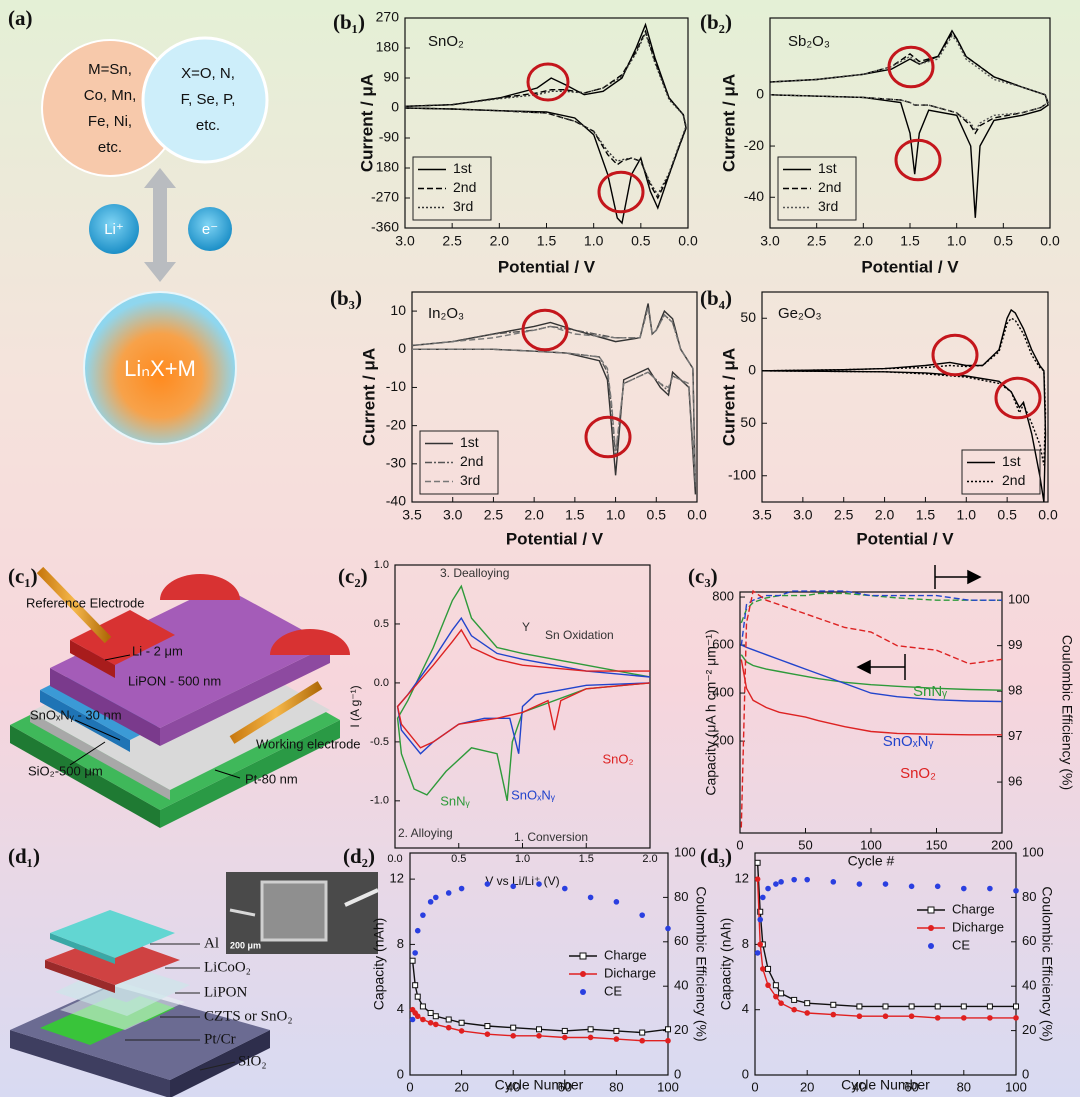 Image resolution: width=1080 pixels, height=1097 pixels. What do you see at coordinates (579, 635) in the screenshot?
I see `annotation: Sn Oxidation` at bounding box center [579, 635].